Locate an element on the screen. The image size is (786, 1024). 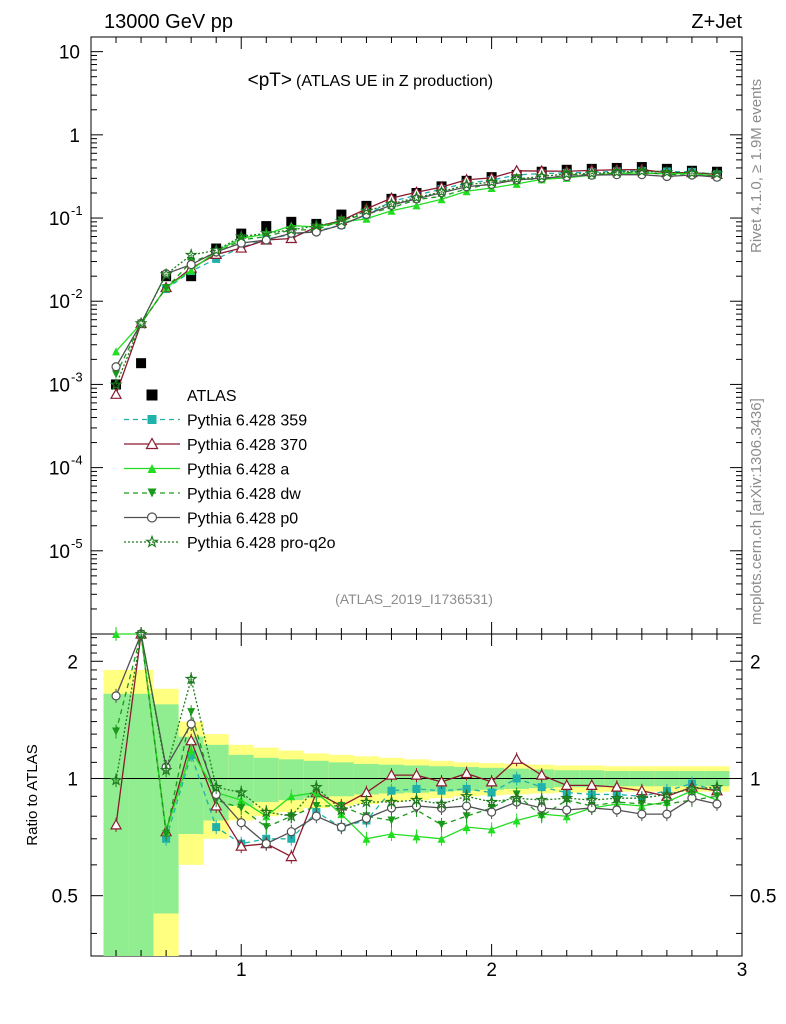
analysis-tag: (ATLAS_2019_I1736531) is located at coordinates (414, 599).